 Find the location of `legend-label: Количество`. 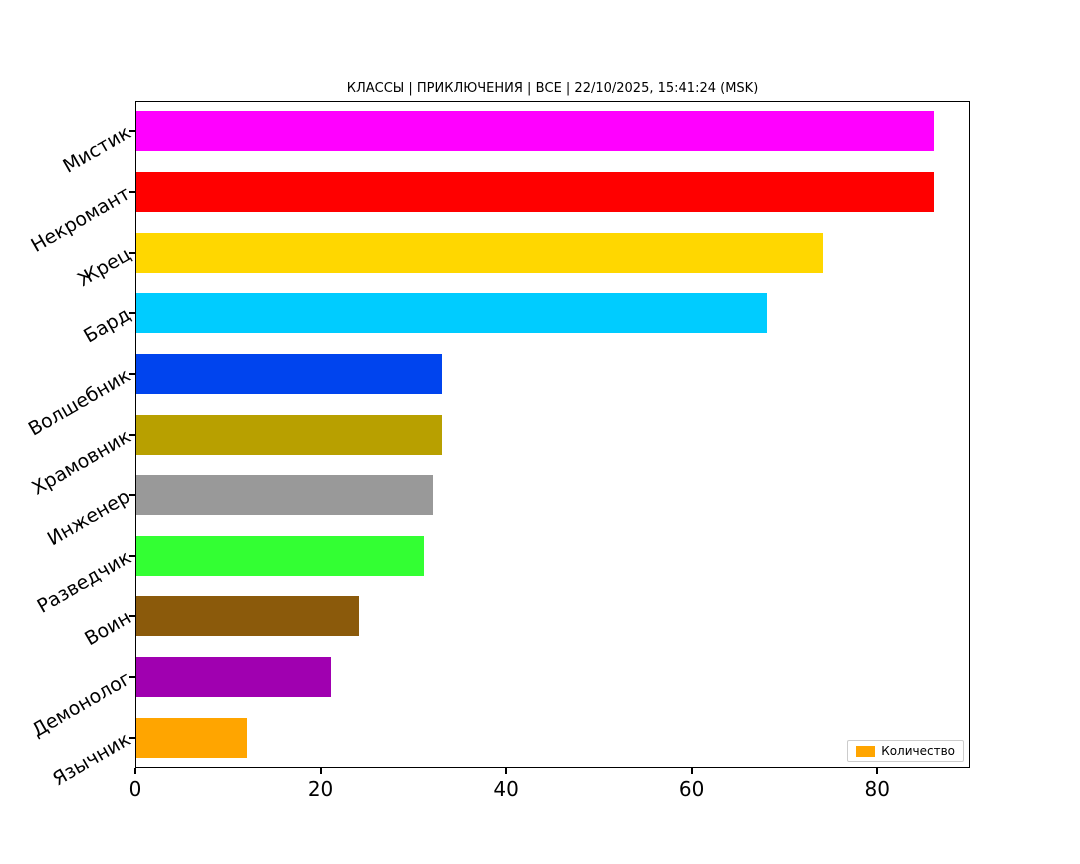

legend-label: Количество is located at coordinates (918, 751).